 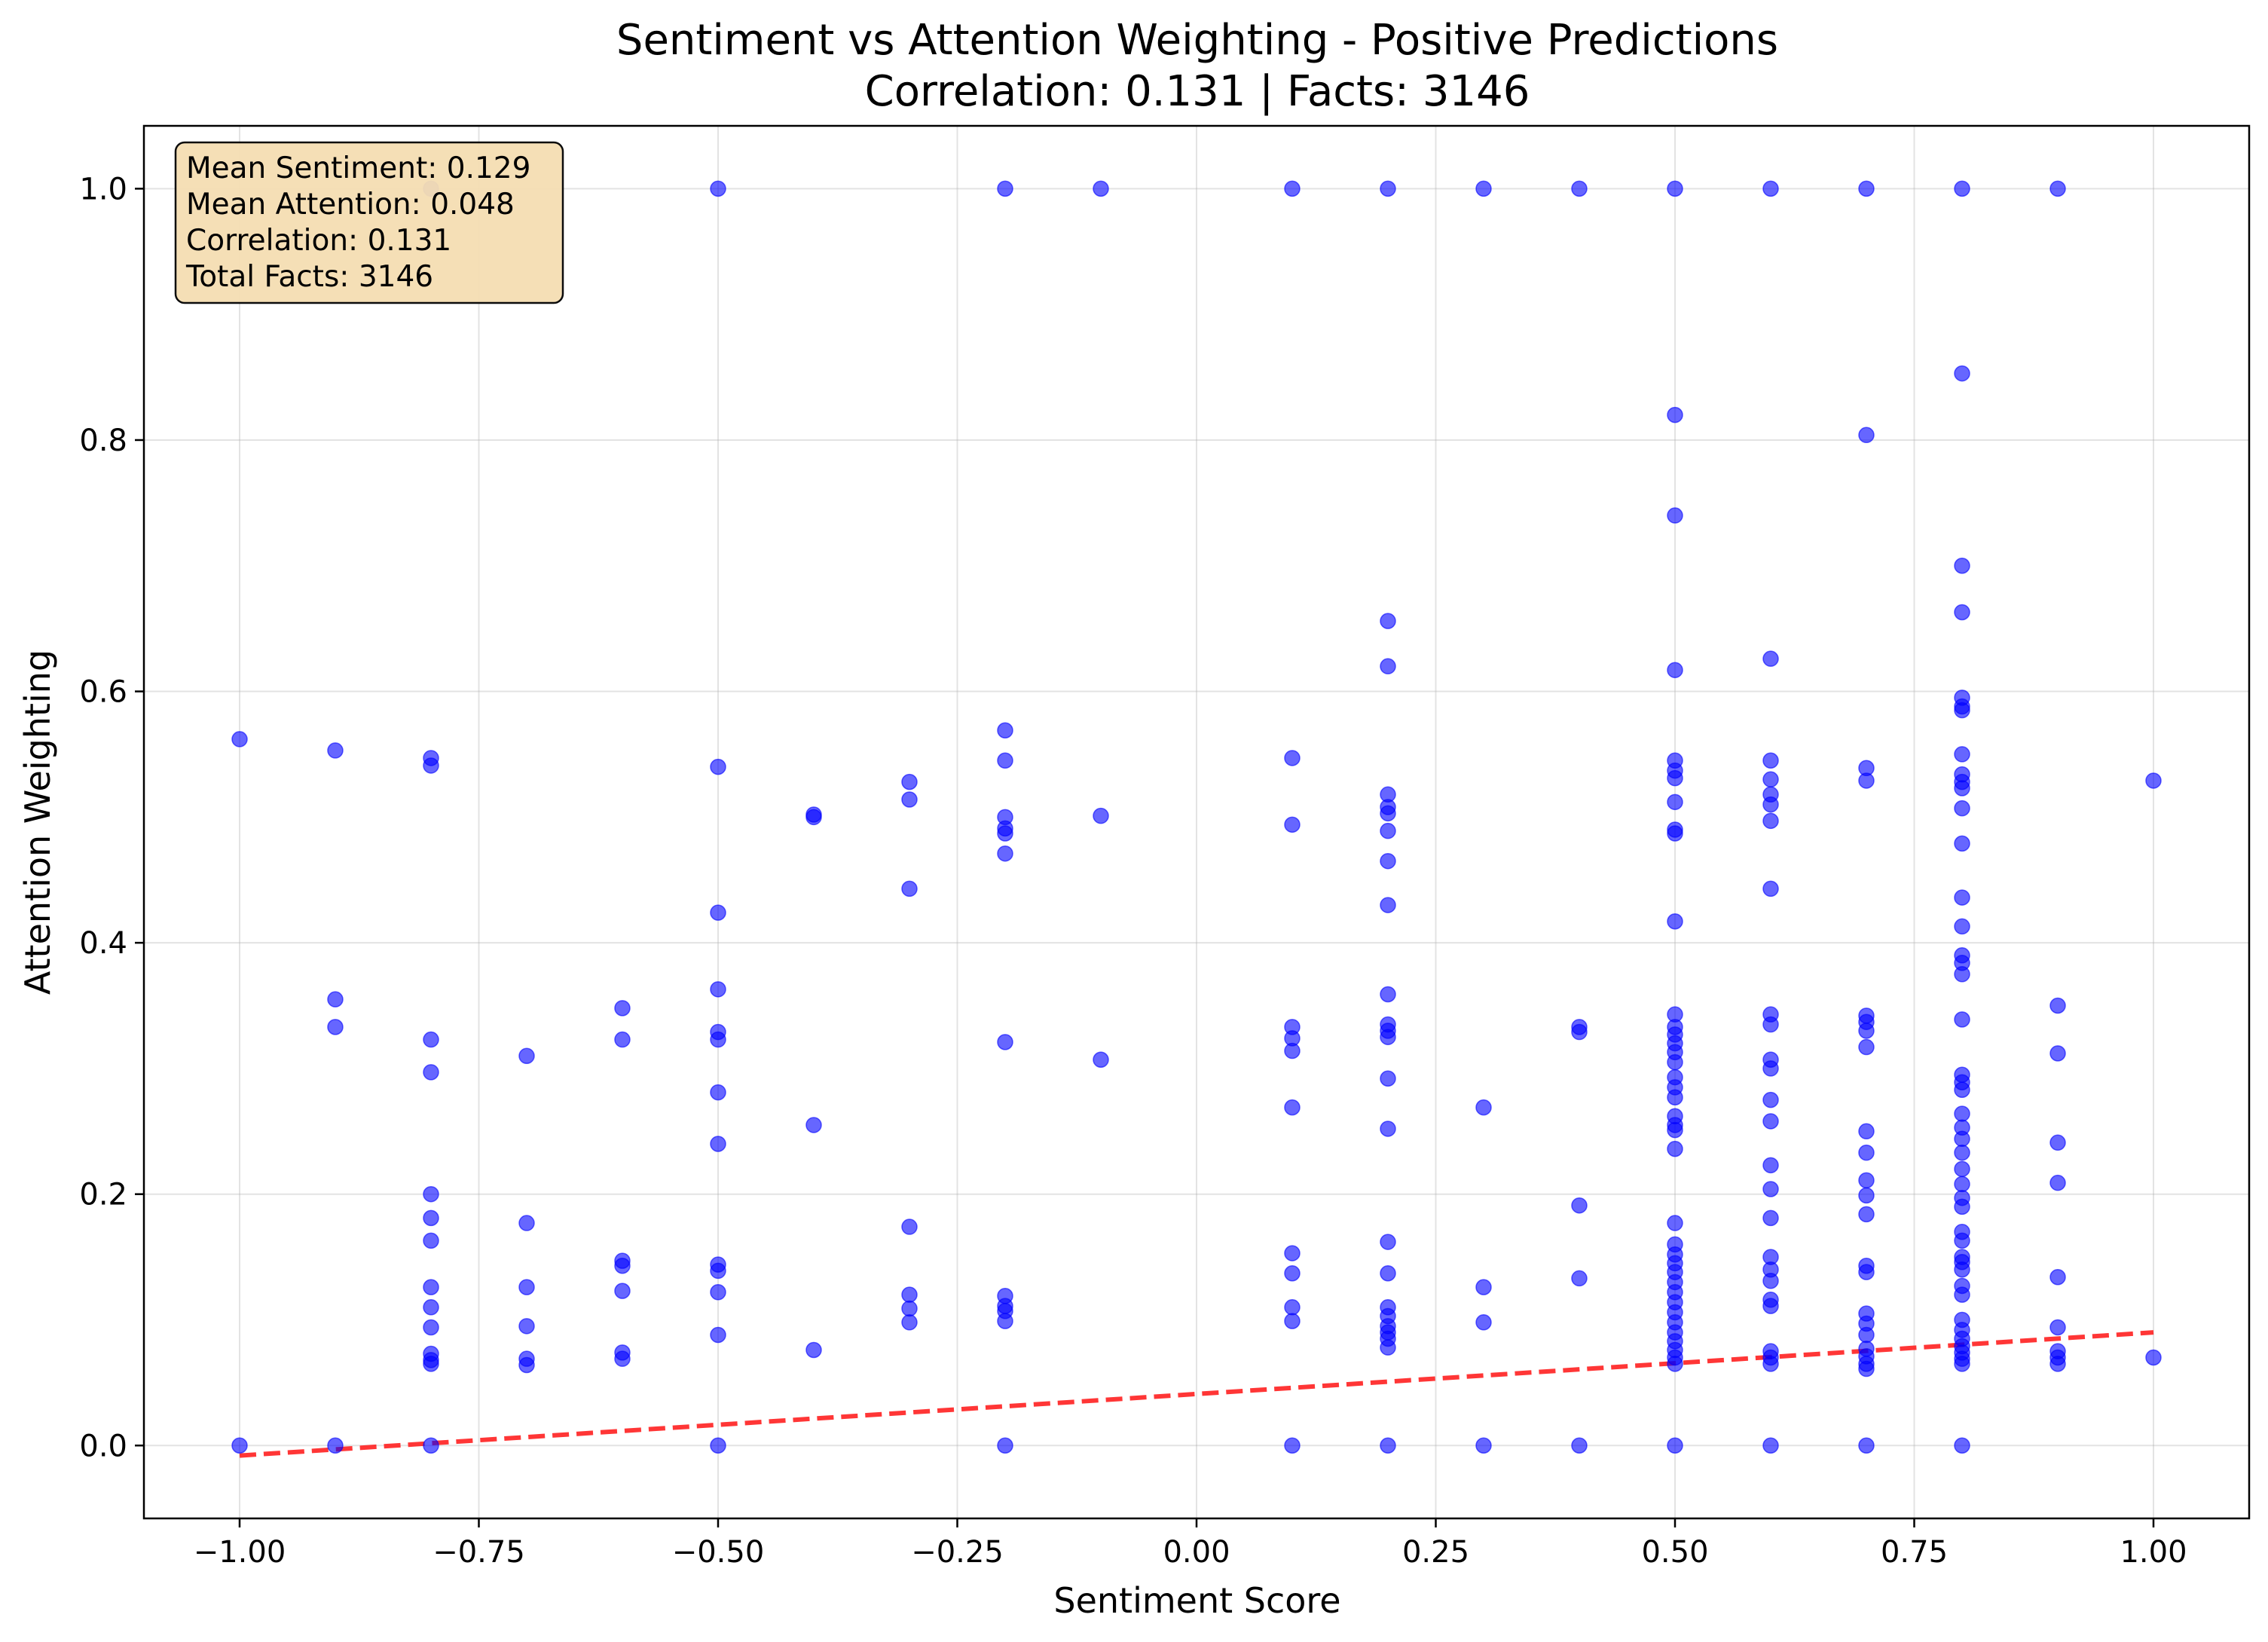 I want to click on y-tick-label: 1.0, so click(x=103, y=189).